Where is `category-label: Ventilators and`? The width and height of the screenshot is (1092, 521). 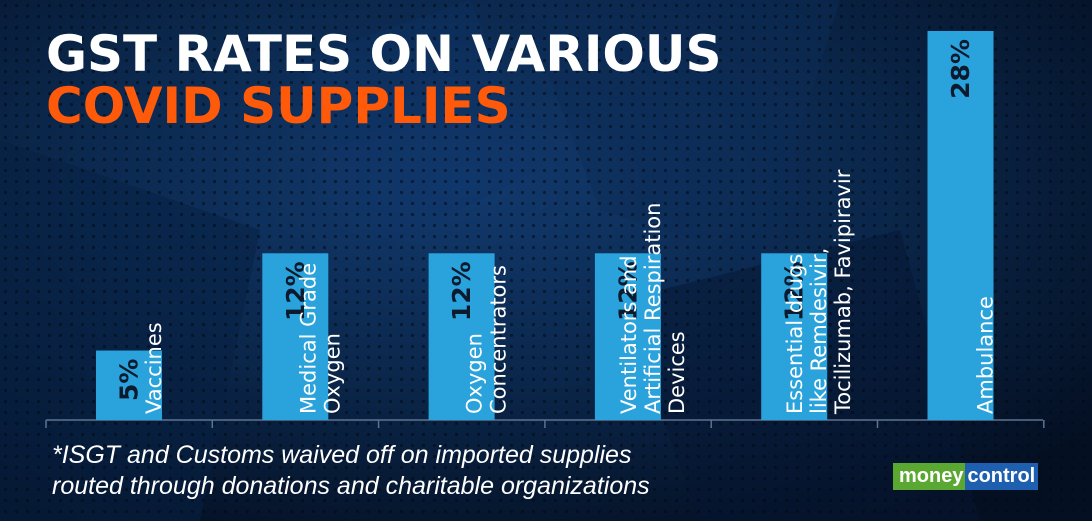
category-label: Ventilators and is located at coordinates (629, 334).